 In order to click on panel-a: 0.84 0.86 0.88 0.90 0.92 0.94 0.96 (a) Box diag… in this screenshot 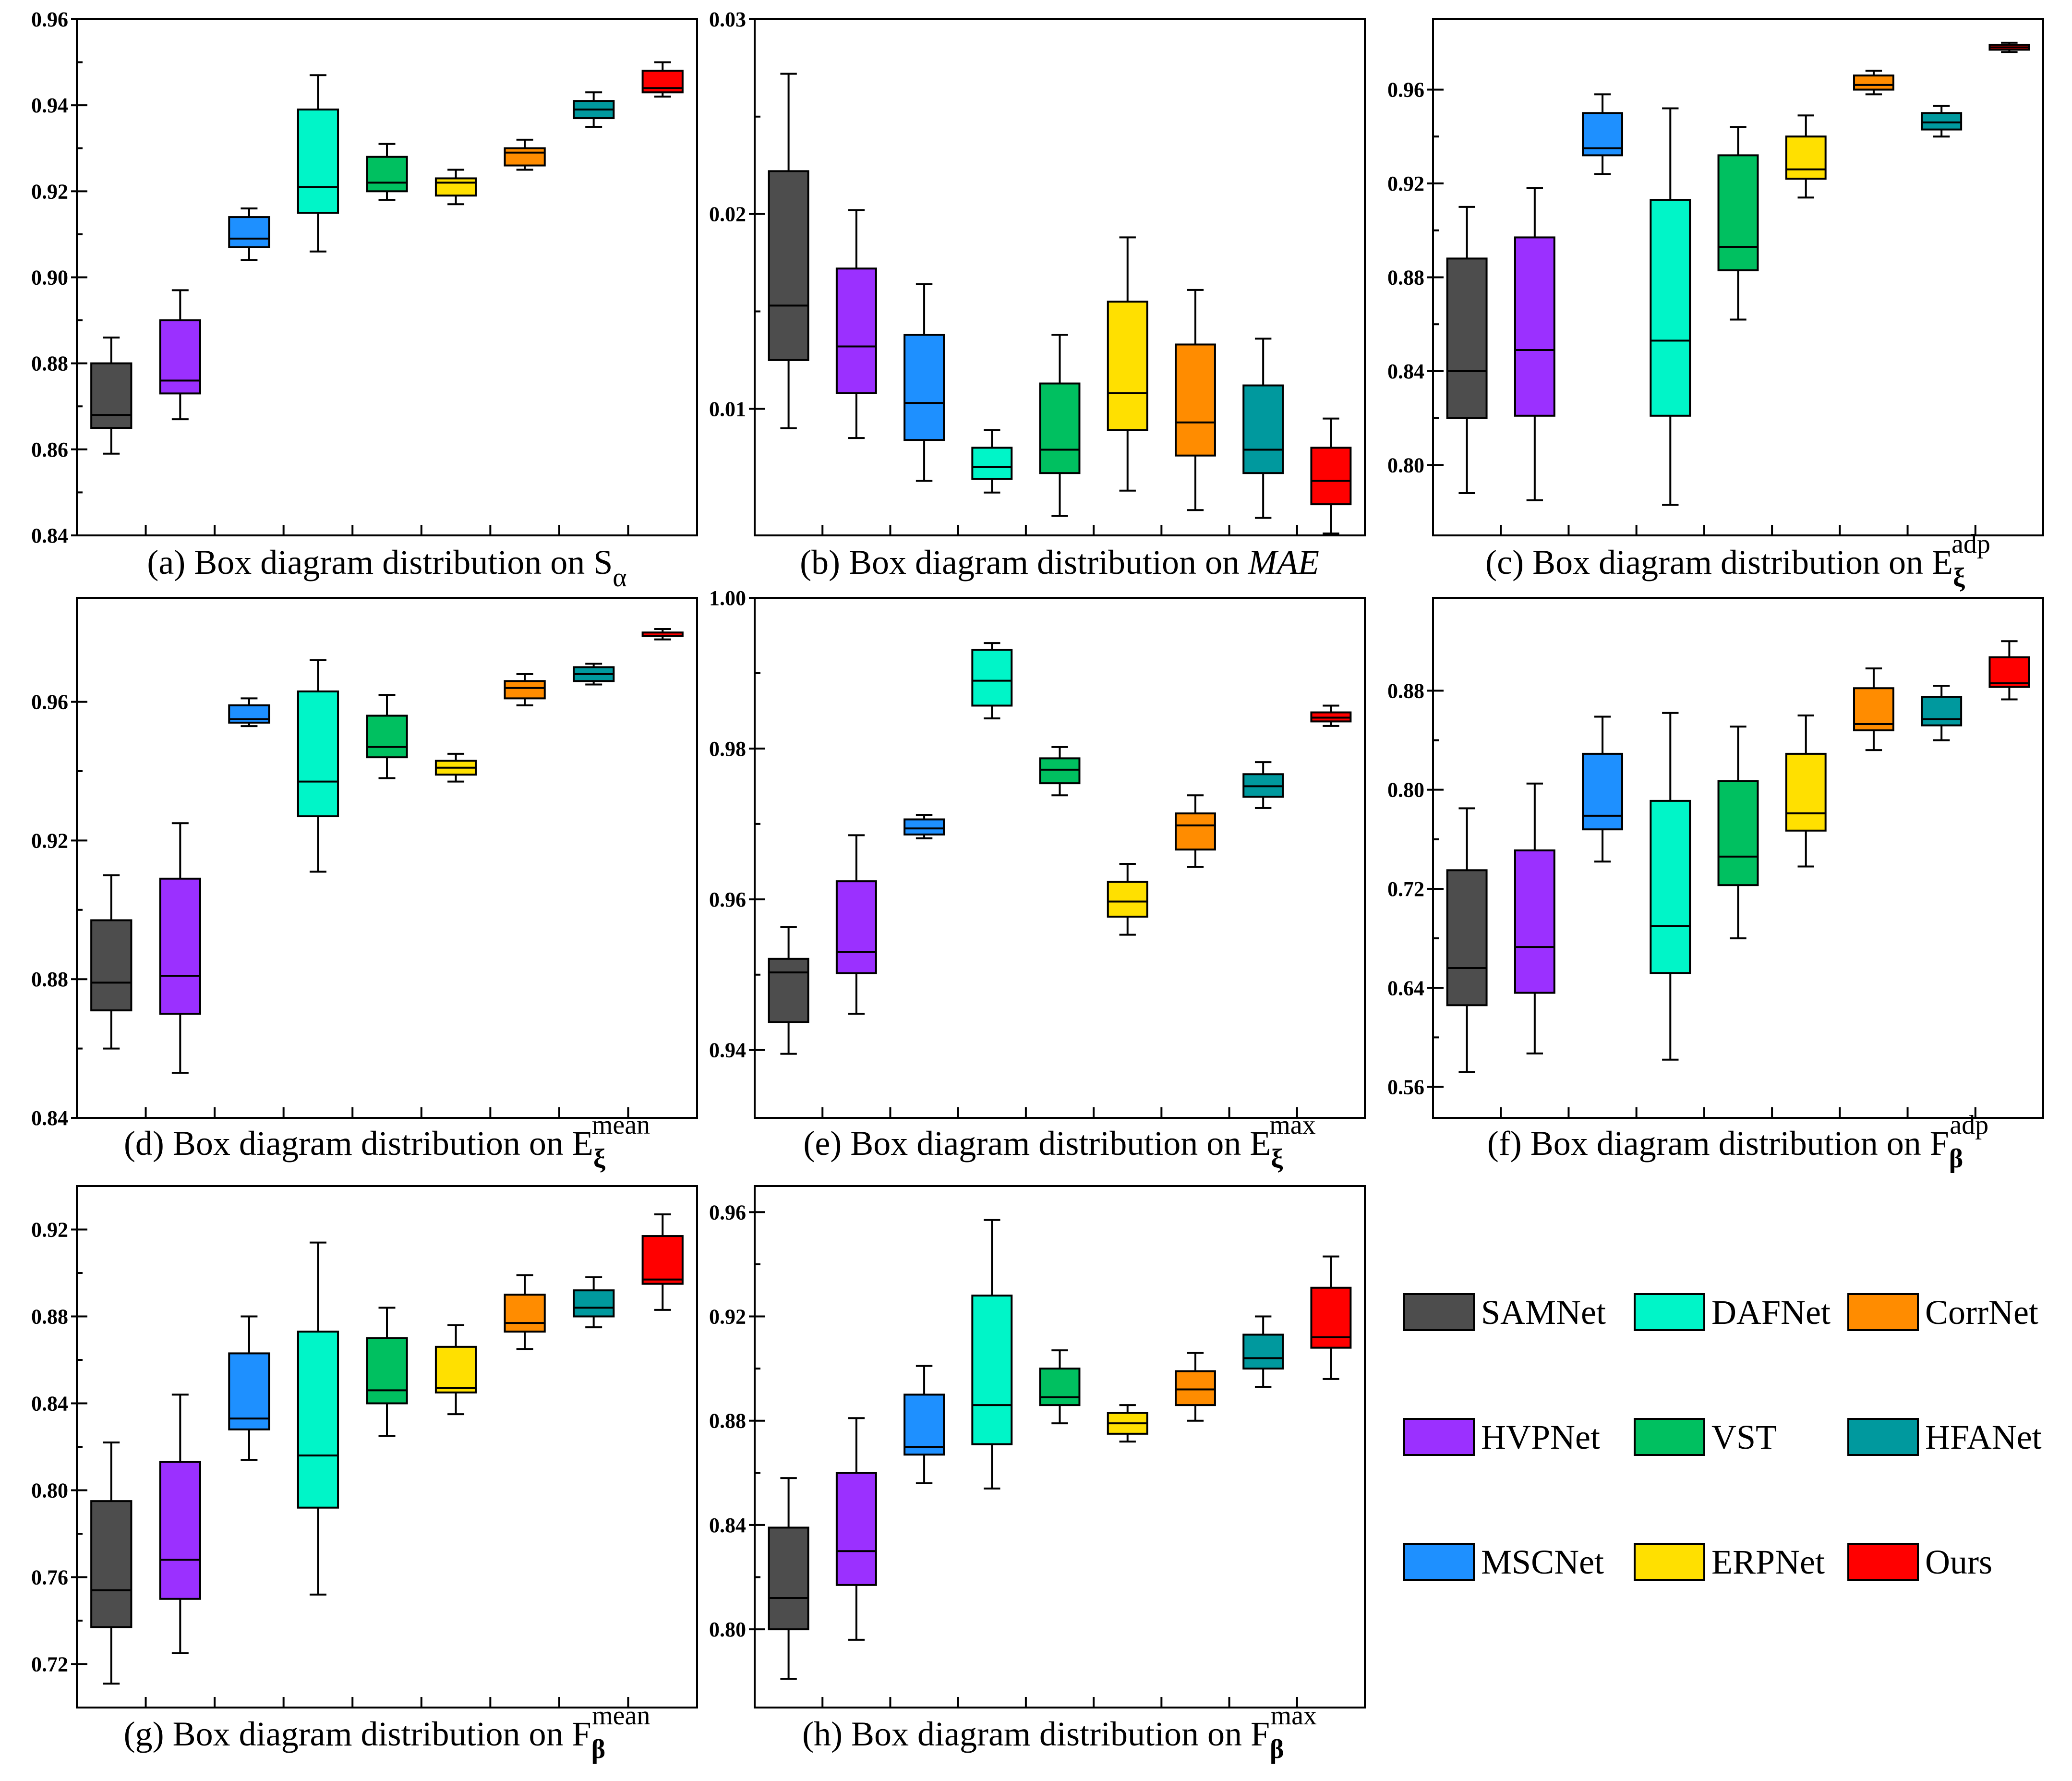, I will do `click(364, 300)`.